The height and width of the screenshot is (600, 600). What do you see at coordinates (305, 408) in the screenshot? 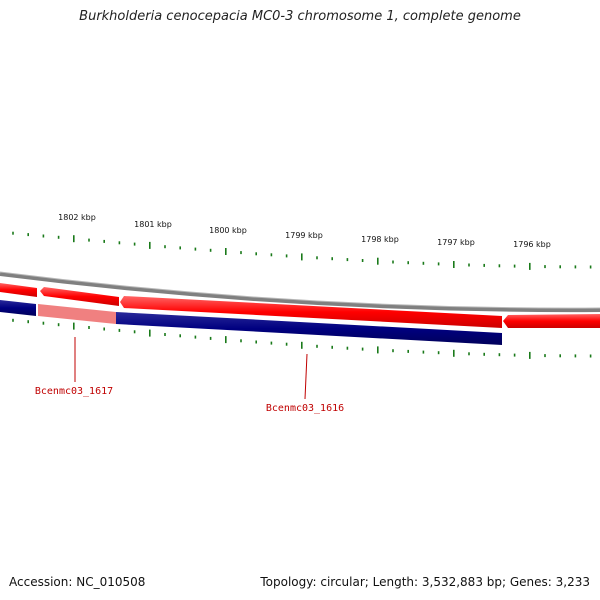
I see `gene-label-bcenmc03-1616: Bcenmc03_1616` at bounding box center [305, 408].